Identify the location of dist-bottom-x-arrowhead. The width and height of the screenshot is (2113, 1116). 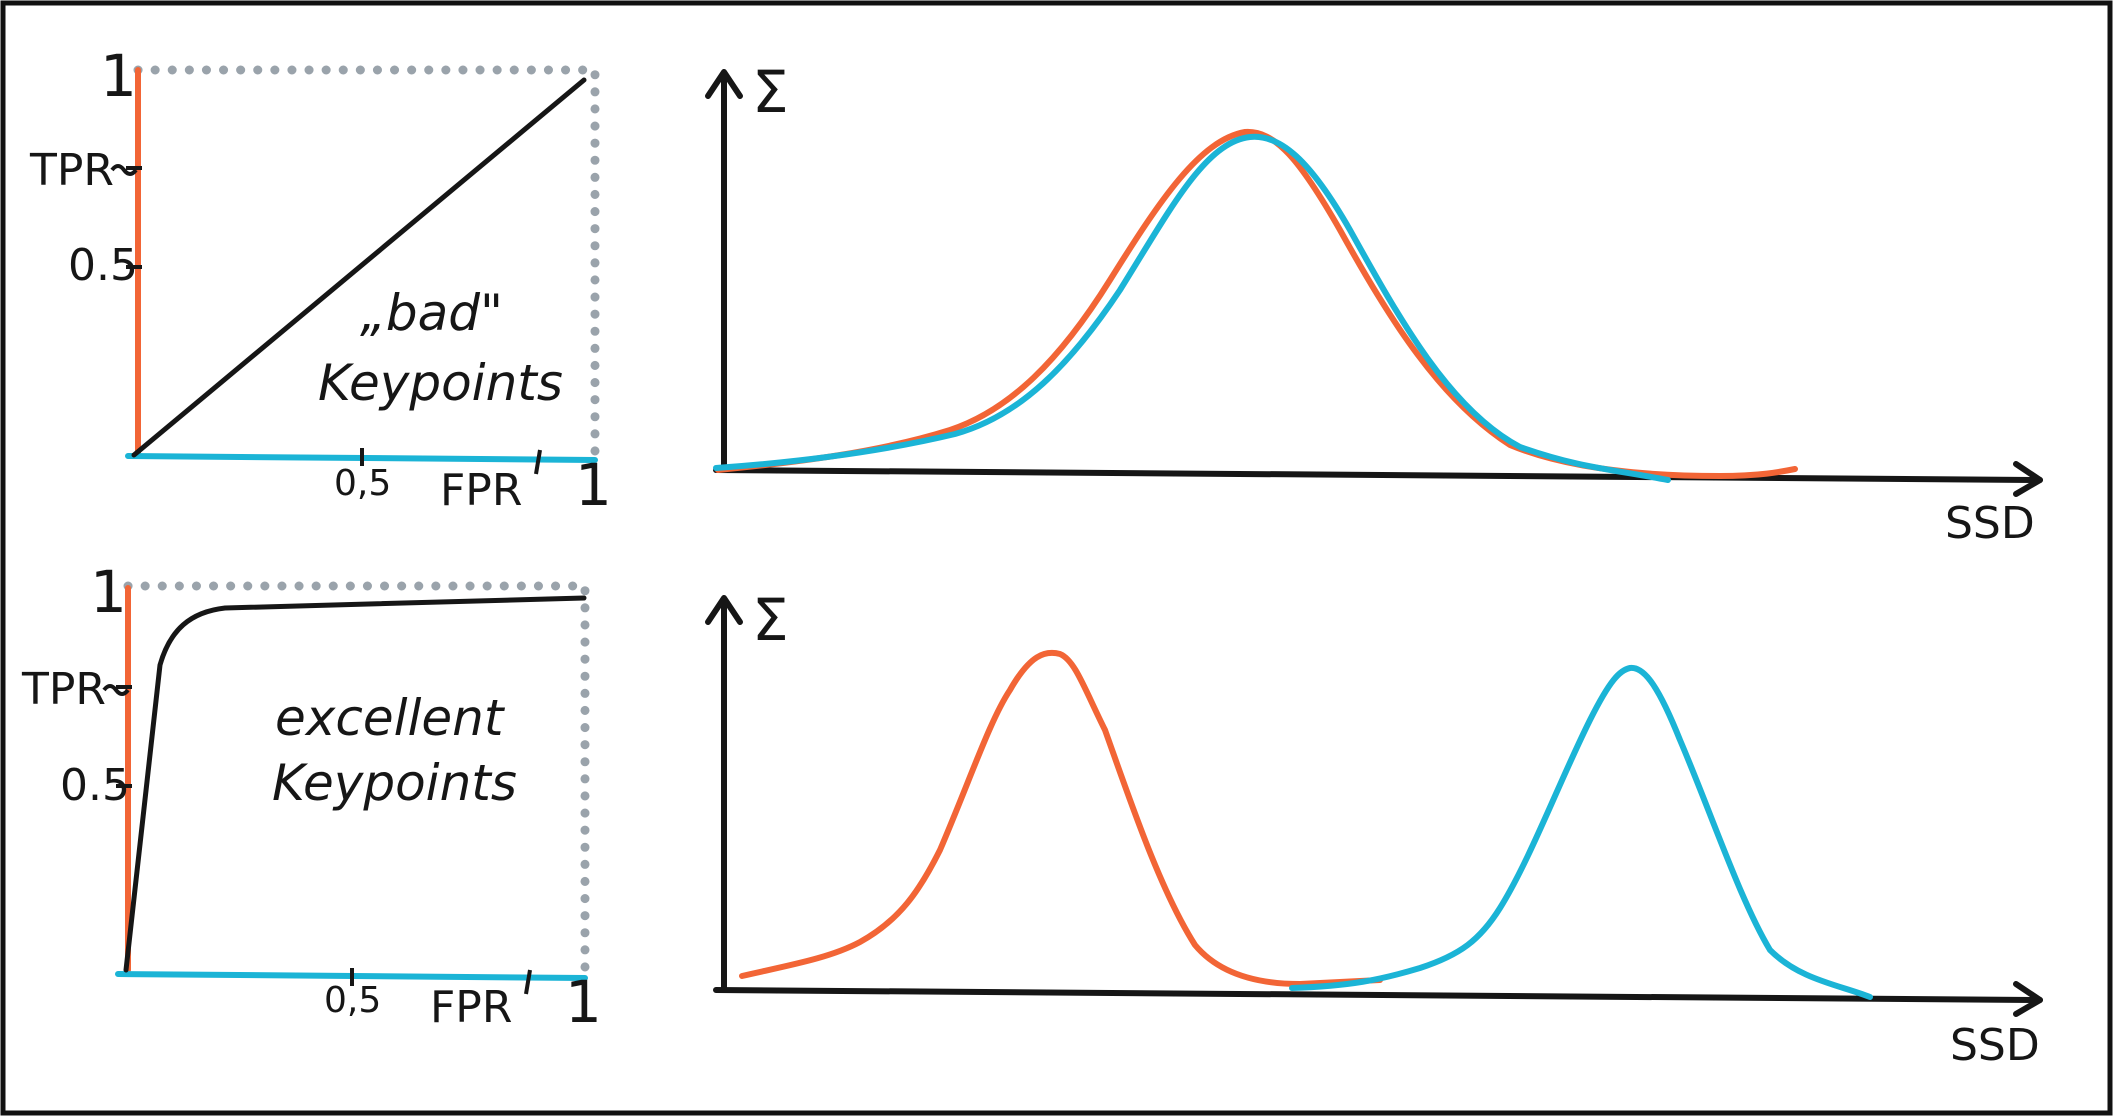
(2028, 999).